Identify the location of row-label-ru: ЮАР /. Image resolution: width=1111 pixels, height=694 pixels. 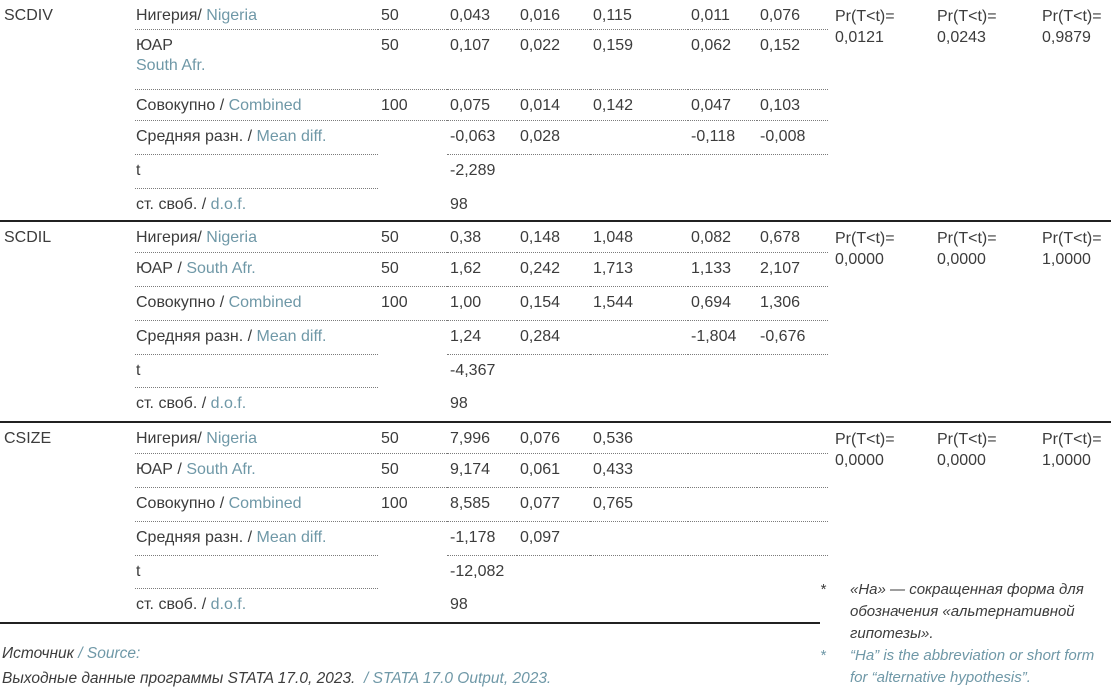
(159, 469).